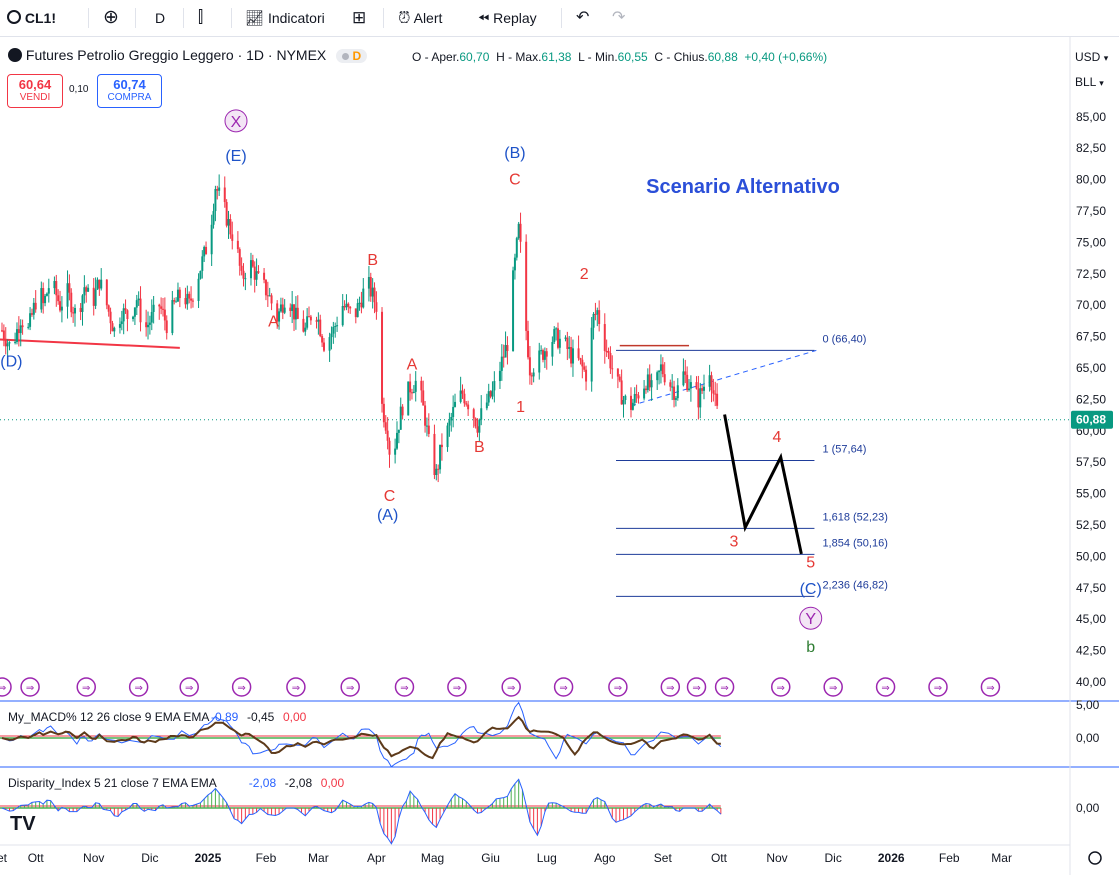 This screenshot has height=875, width=1119. I want to click on currency-button: USD ▾, so click(1094, 57).